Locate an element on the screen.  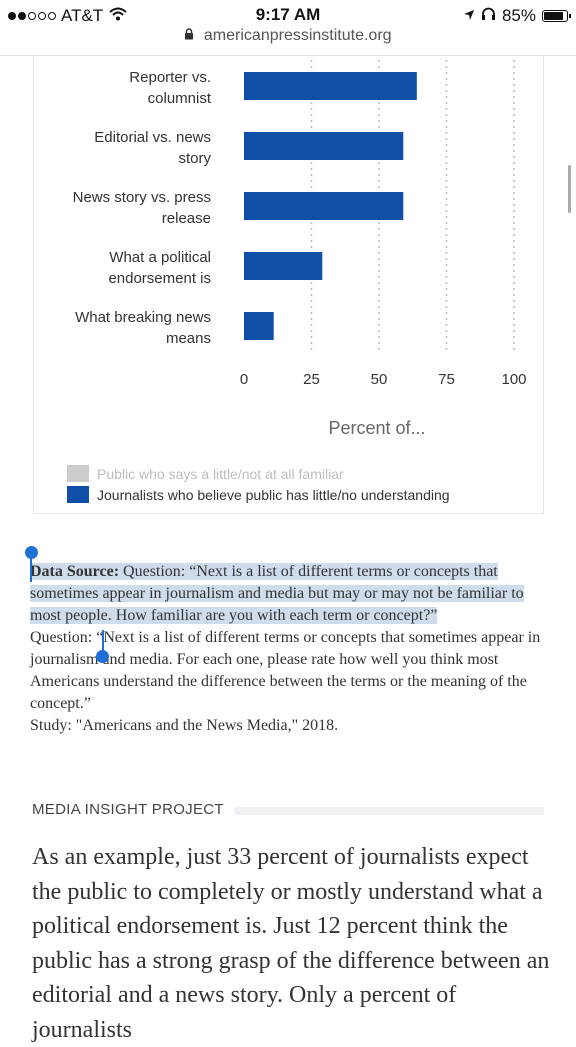
section-divider is located at coordinates (389, 811).